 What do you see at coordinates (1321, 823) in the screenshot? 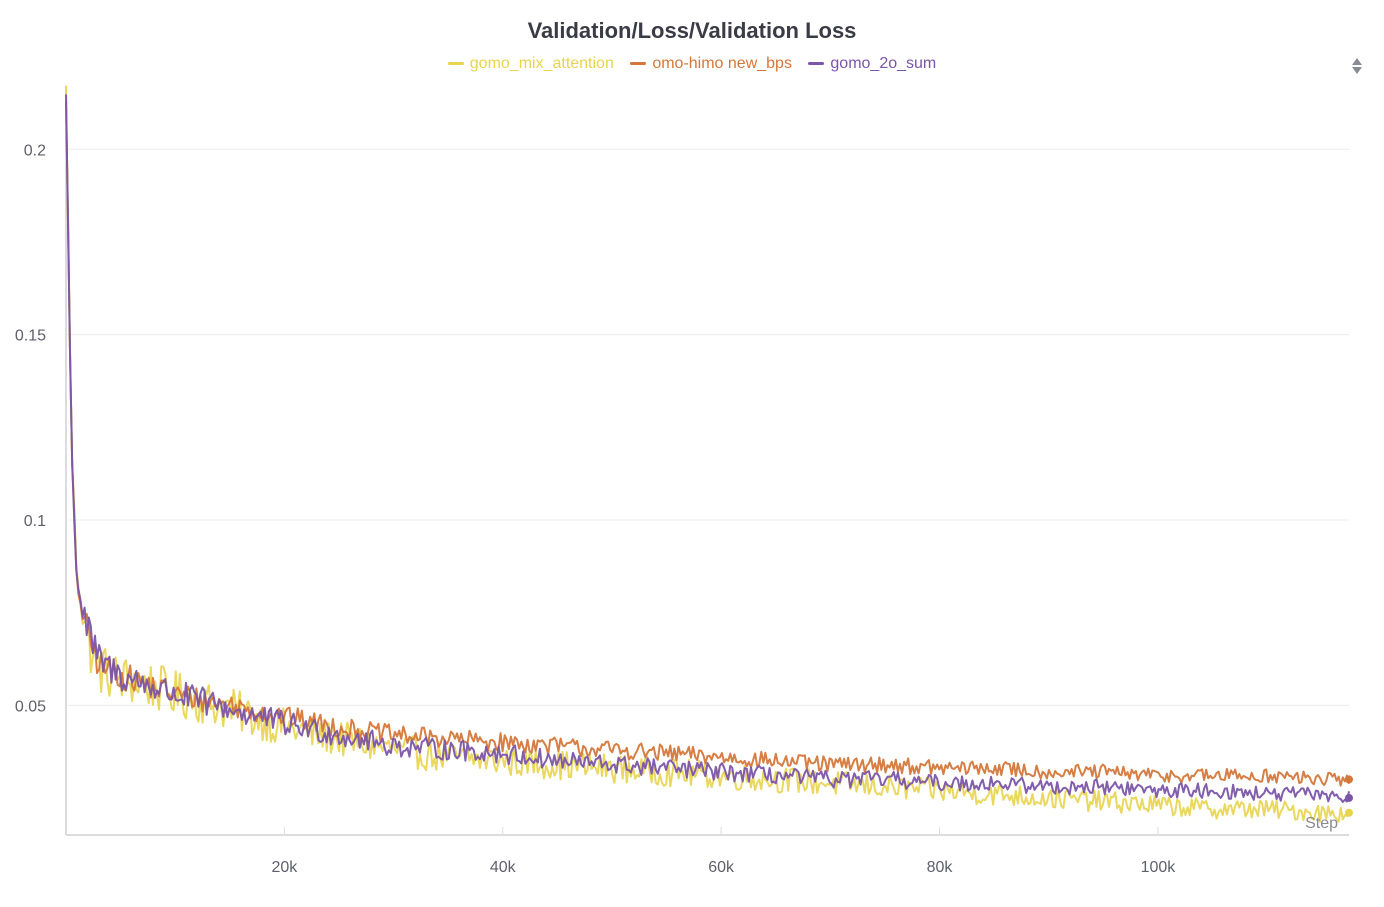
I see `x-axis-label: Step` at bounding box center [1321, 823].